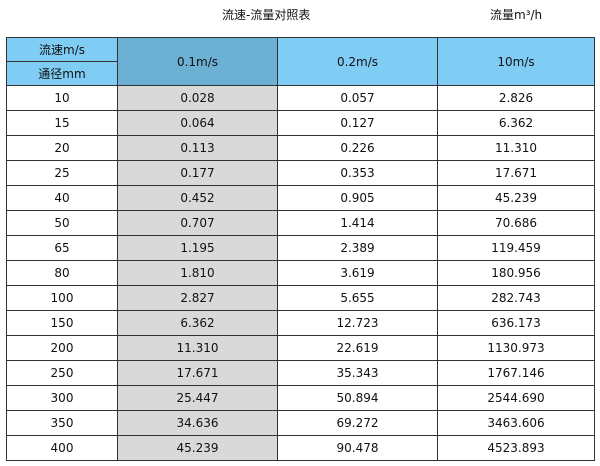  I want to click on table-row: 150 6.362 12.723 636.173, so click(300, 323).